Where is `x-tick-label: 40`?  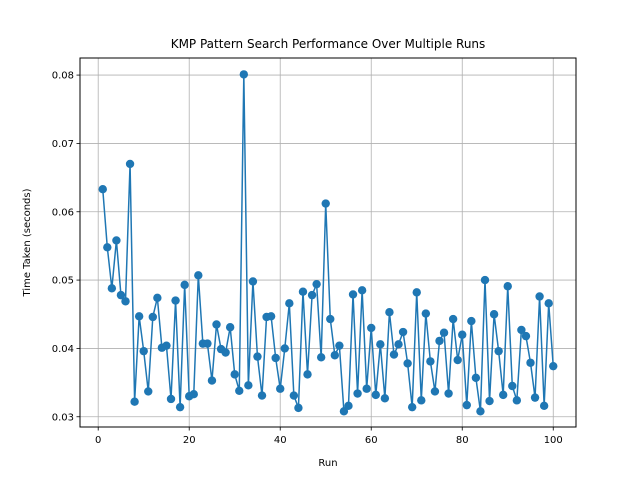 x-tick-label: 40 is located at coordinates (280, 440).